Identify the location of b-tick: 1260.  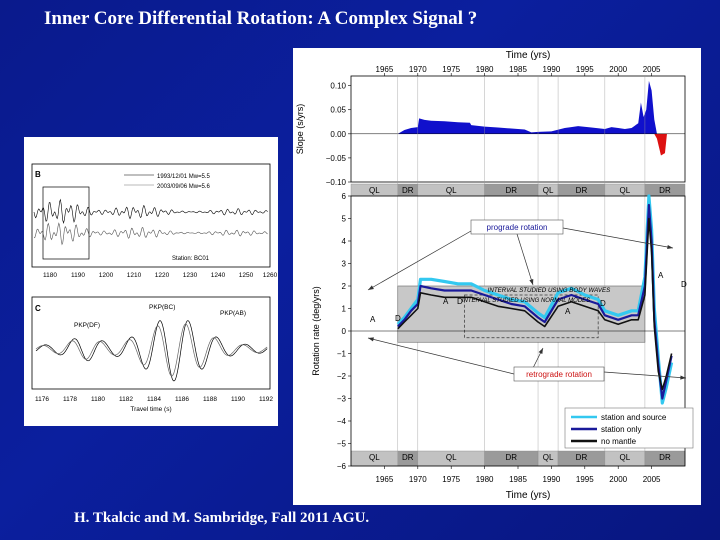
(270, 275).